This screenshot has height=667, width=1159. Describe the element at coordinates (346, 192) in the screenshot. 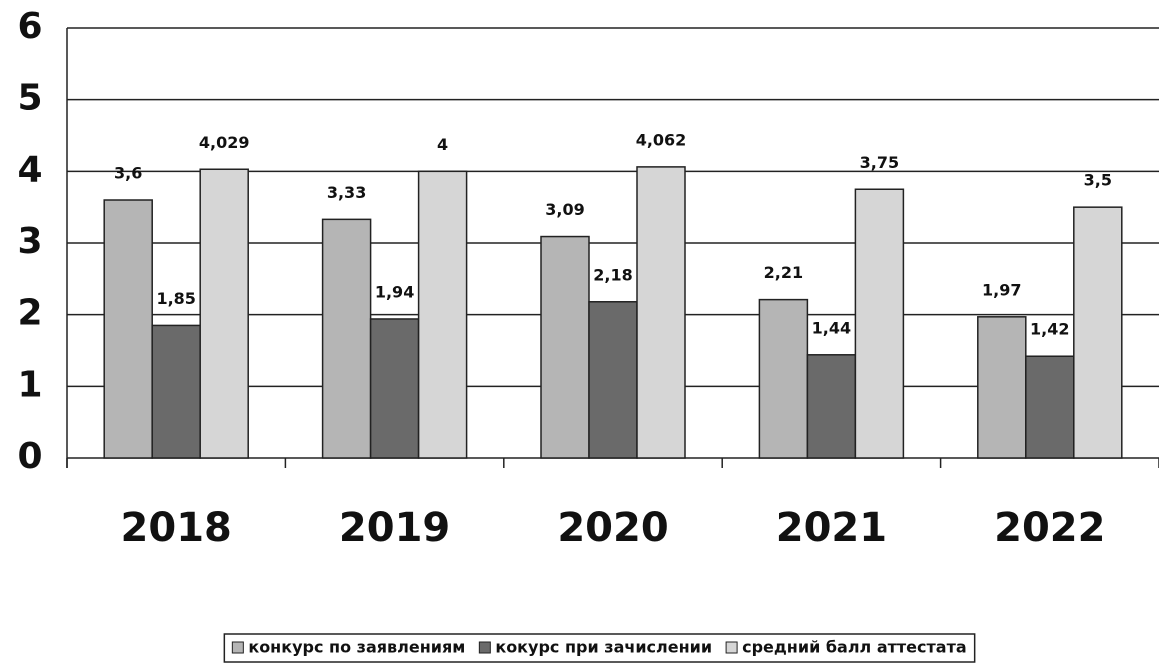

I see `value-label: 3,33` at that location.